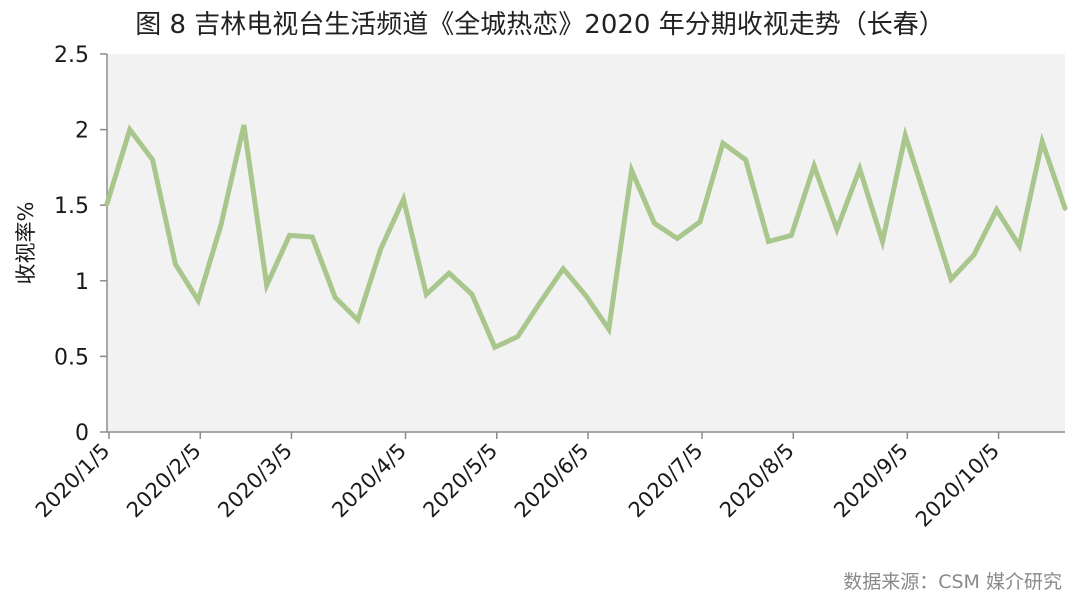 Image resolution: width=1080 pixels, height=602 pixels. Describe the element at coordinates (73, 481) in the screenshot. I see `x-tick-label: 2020/1/5` at that location.